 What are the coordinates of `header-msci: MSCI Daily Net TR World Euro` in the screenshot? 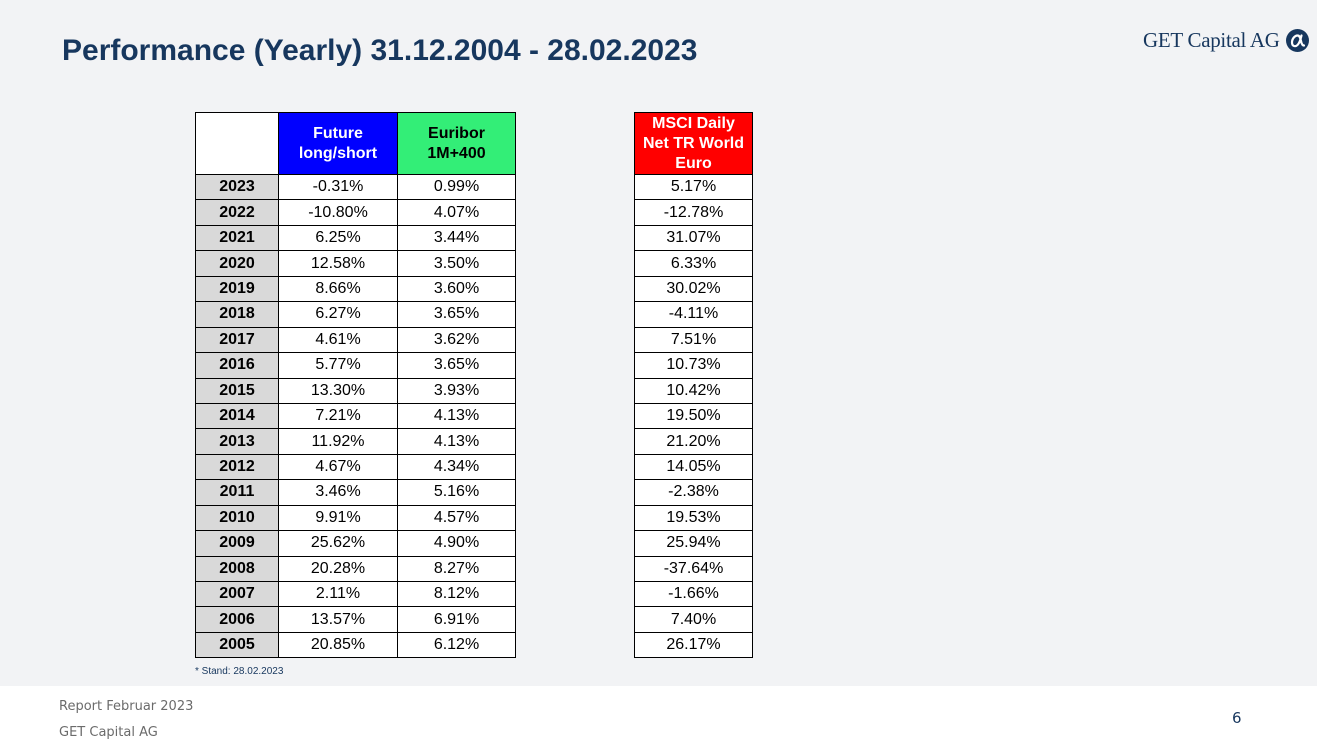 It's located at (693, 143).